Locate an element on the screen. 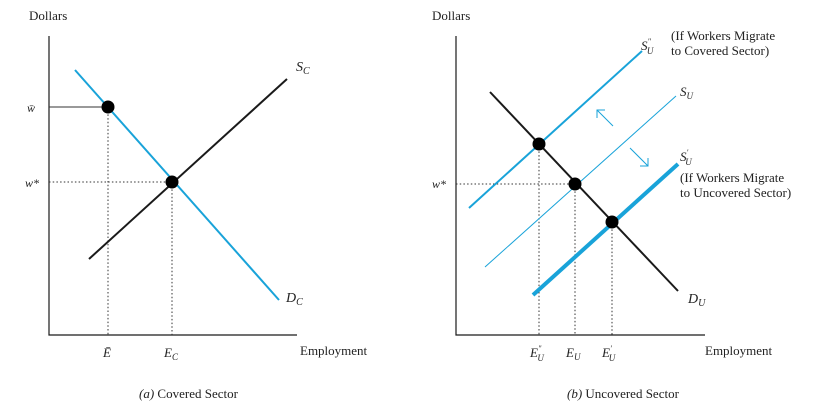  supply-curve-sc is located at coordinates (188, 169).